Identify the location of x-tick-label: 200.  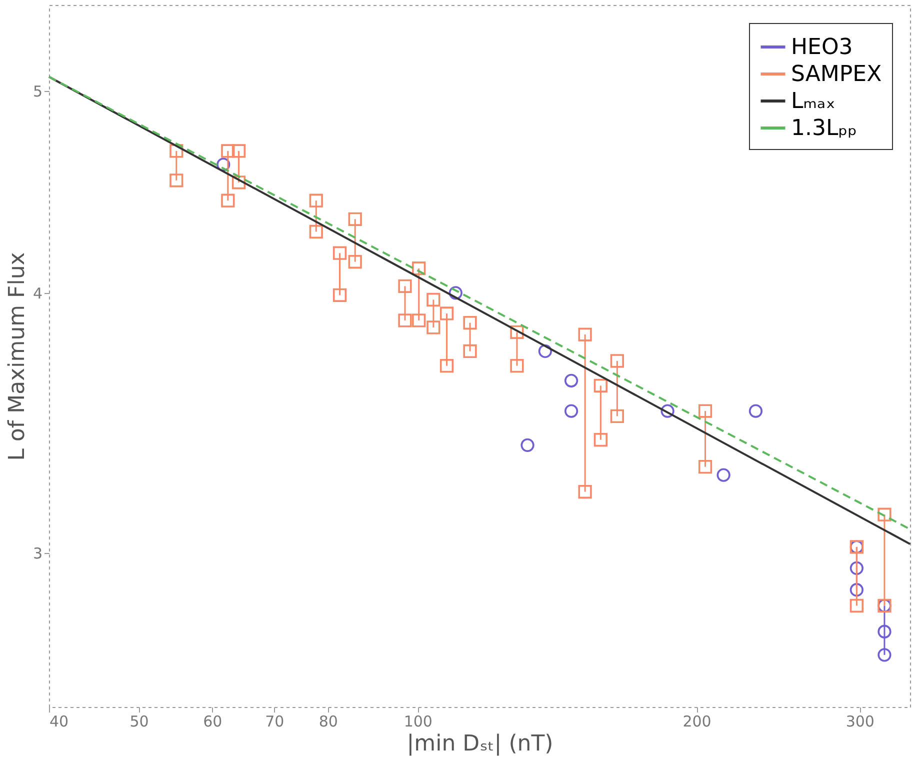
(697, 721).